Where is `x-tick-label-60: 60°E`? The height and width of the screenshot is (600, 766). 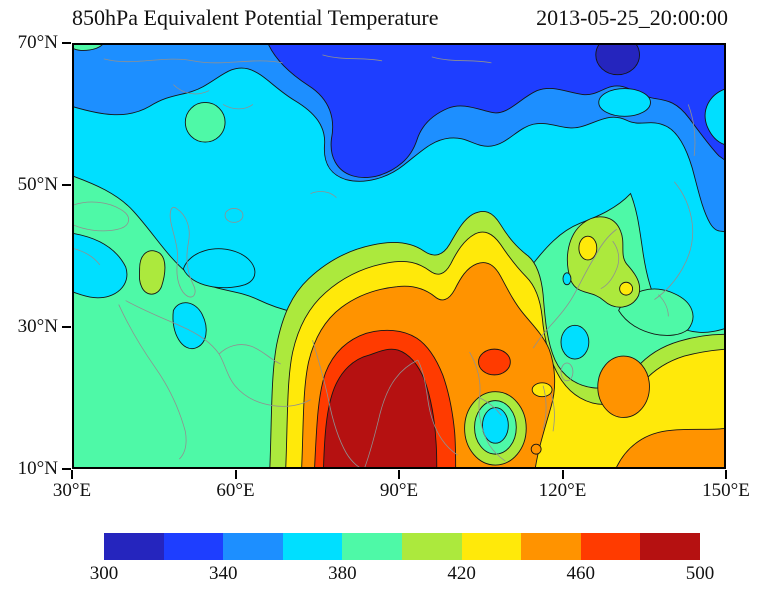
x-tick-label-60: 60°E is located at coordinates (235, 490).